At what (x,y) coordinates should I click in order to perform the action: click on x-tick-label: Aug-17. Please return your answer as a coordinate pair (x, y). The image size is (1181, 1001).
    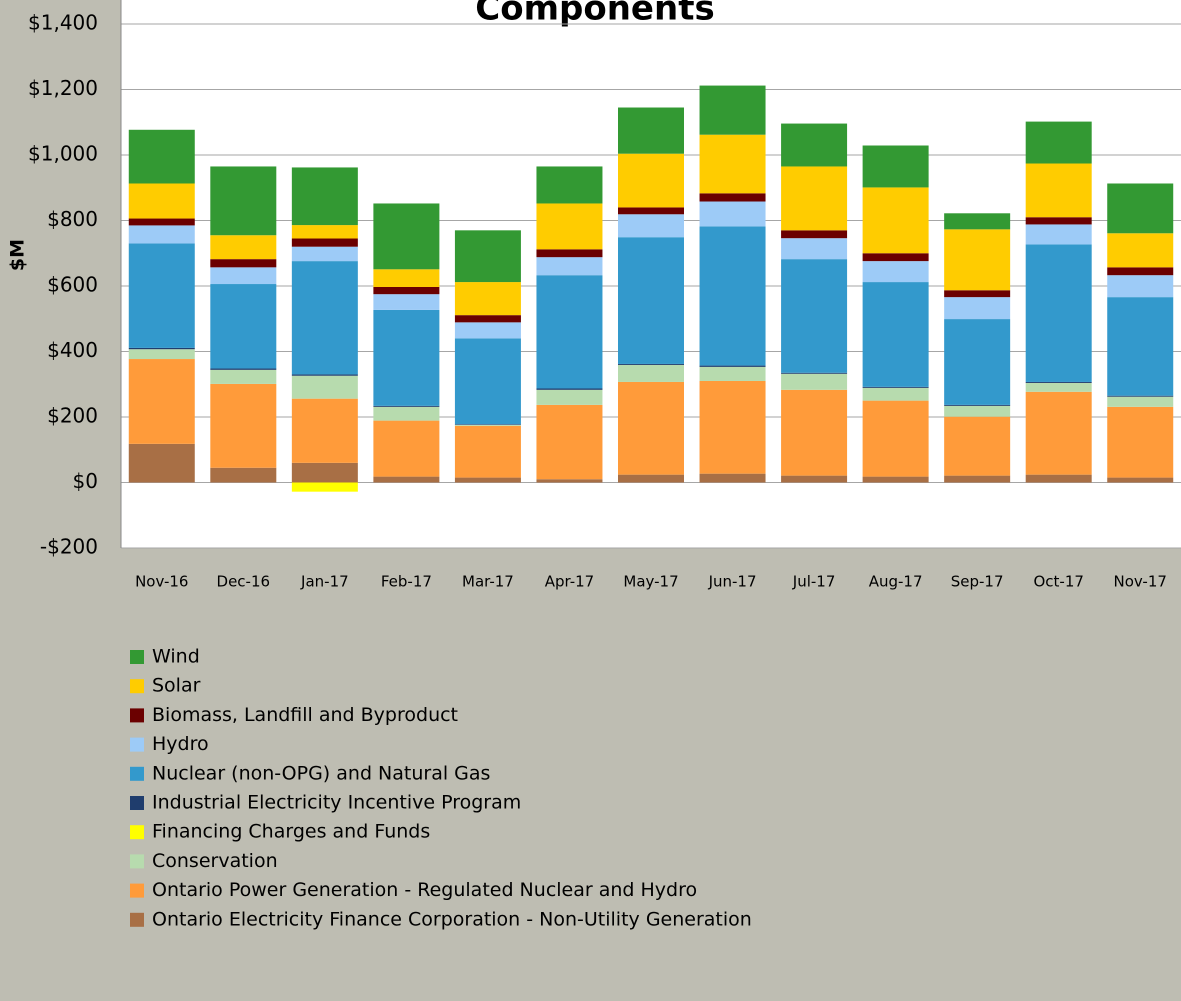
    Looking at the image, I should click on (896, 582).